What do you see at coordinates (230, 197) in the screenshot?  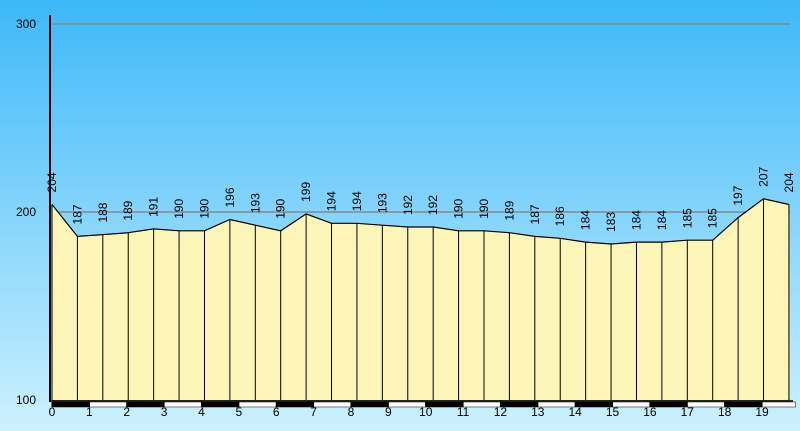 I see `value-label: 196` at bounding box center [230, 197].